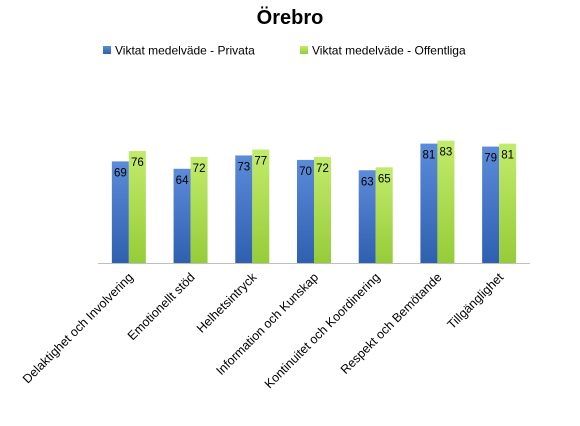  Describe the element at coordinates (429, 156) in the screenshot. I see `value-label-privata-6: 81` at that location.